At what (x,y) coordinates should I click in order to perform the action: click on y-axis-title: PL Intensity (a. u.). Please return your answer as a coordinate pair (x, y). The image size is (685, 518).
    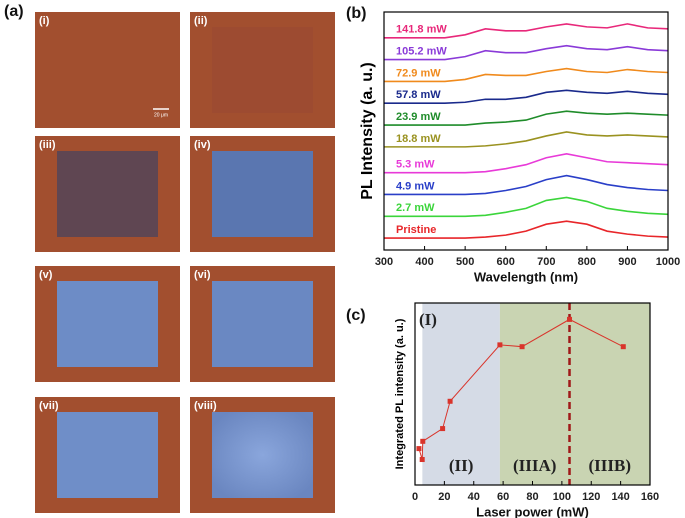
    Looking at the image, I should click on (367, 131).